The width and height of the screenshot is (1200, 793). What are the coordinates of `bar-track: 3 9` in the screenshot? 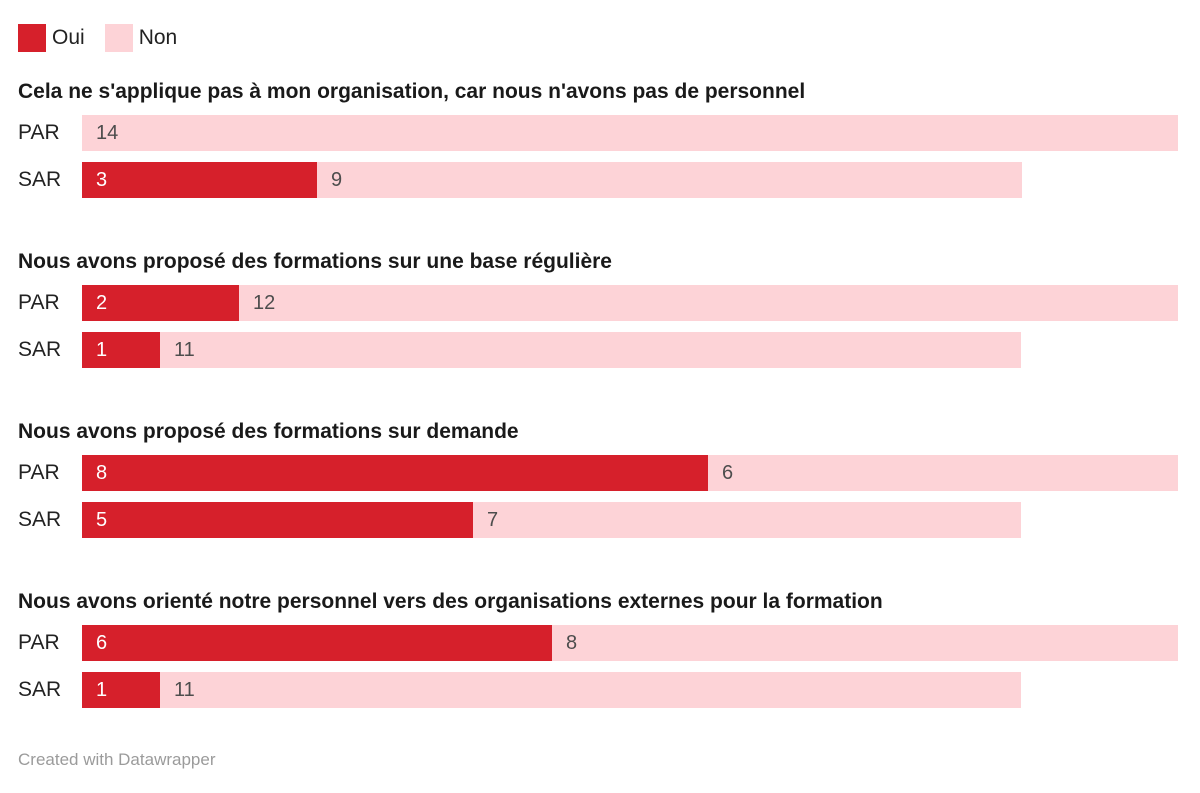 It's located at (630, 180).